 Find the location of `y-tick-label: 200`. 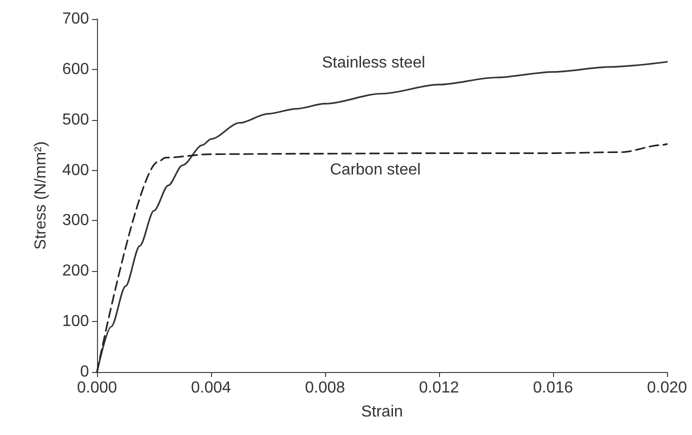

y-tick-label: 200 is located at coordinates (76, 271).